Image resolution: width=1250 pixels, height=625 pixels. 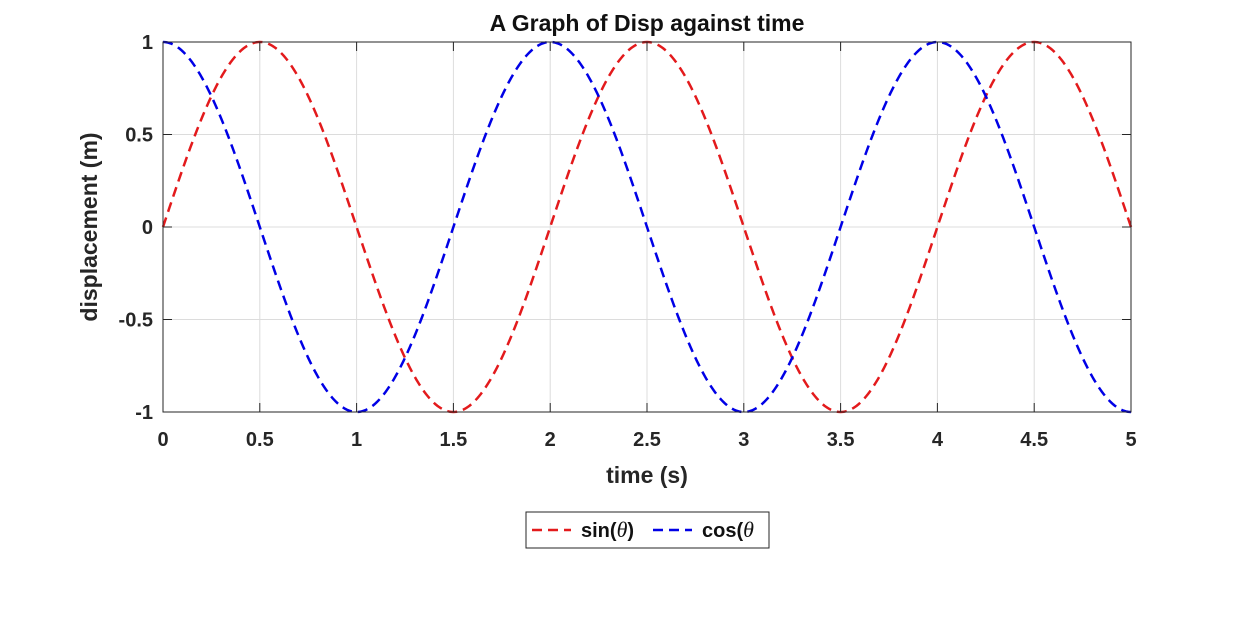 I want to click on x-tick-label: 4, so click(x=938, y=440).